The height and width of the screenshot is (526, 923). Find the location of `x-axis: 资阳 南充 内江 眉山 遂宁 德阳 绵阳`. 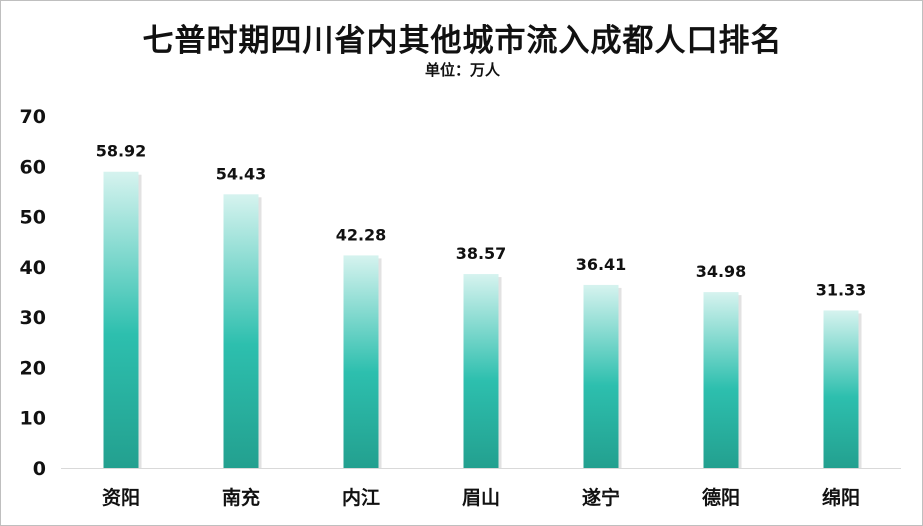

x-axis: 资阳 南充 内江 眉山 遂宁 德阳 绵阳 is located at coordinates (481, 497).